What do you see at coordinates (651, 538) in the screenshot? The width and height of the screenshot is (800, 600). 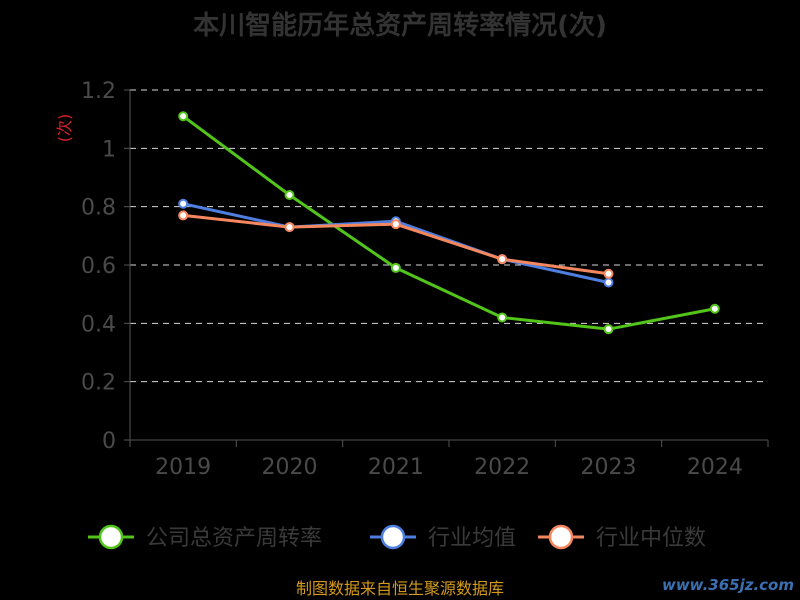 I see `legend-label-2: 行业中位数` at bounding box center [651, 538].